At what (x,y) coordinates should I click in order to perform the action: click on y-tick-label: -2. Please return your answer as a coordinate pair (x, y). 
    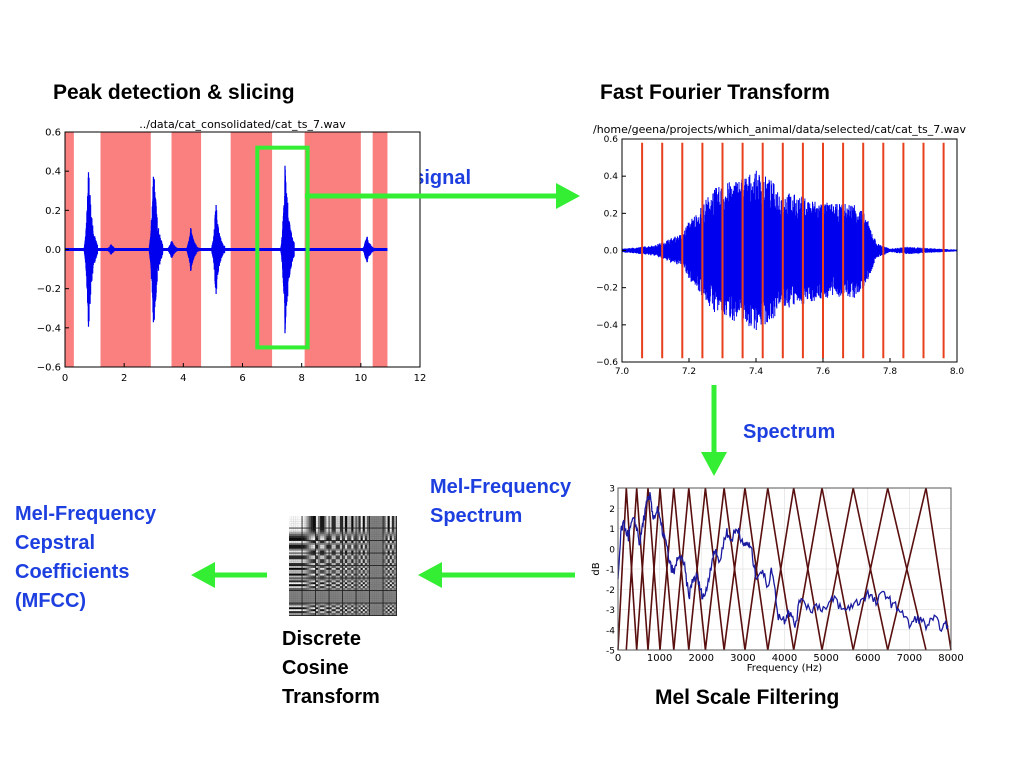
    Looking at the image, I should click on (610, 591).